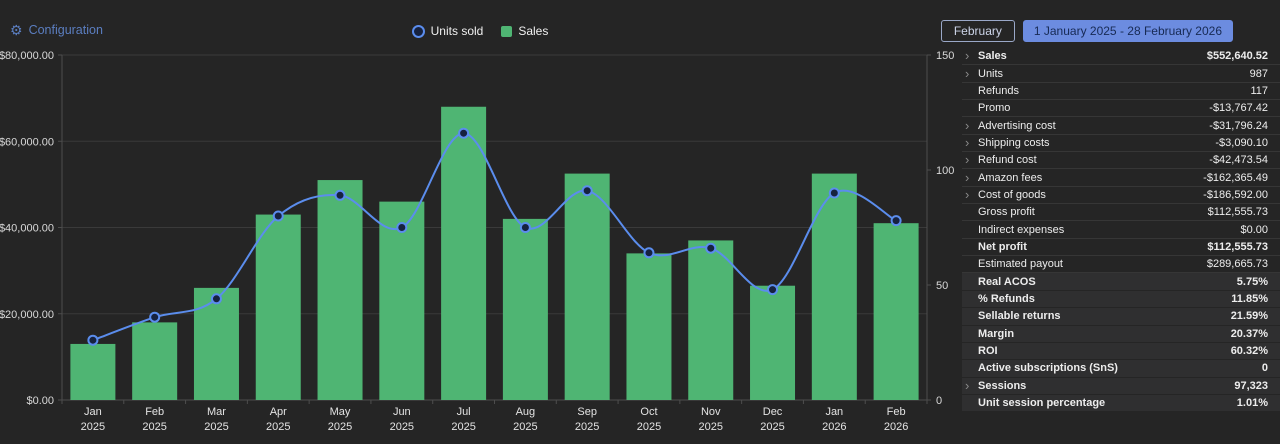 The height and width of the screenshot is (444, 1280). Describe the element at coordinates (65, 30) in the screenshot. I see `configuration-label: Configuration` at that location.